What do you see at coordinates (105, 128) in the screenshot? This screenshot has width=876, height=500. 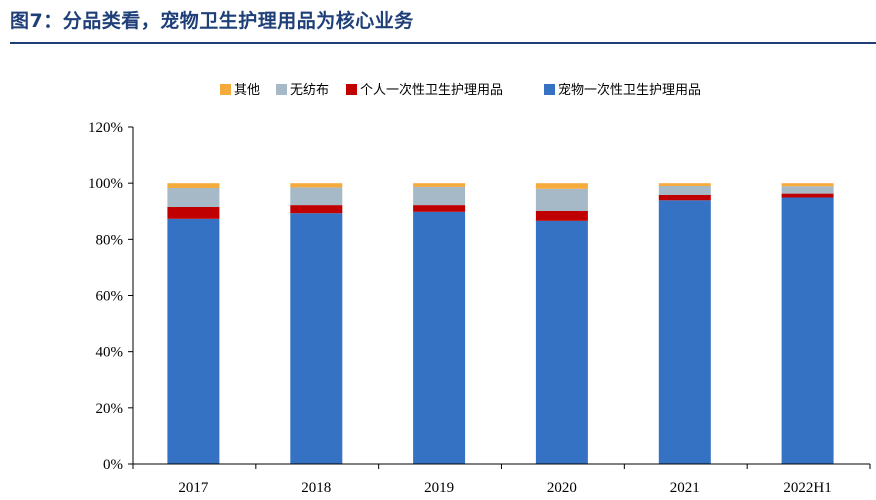 I see `y-tick-label: 120%` at bounding box center [105, 128].